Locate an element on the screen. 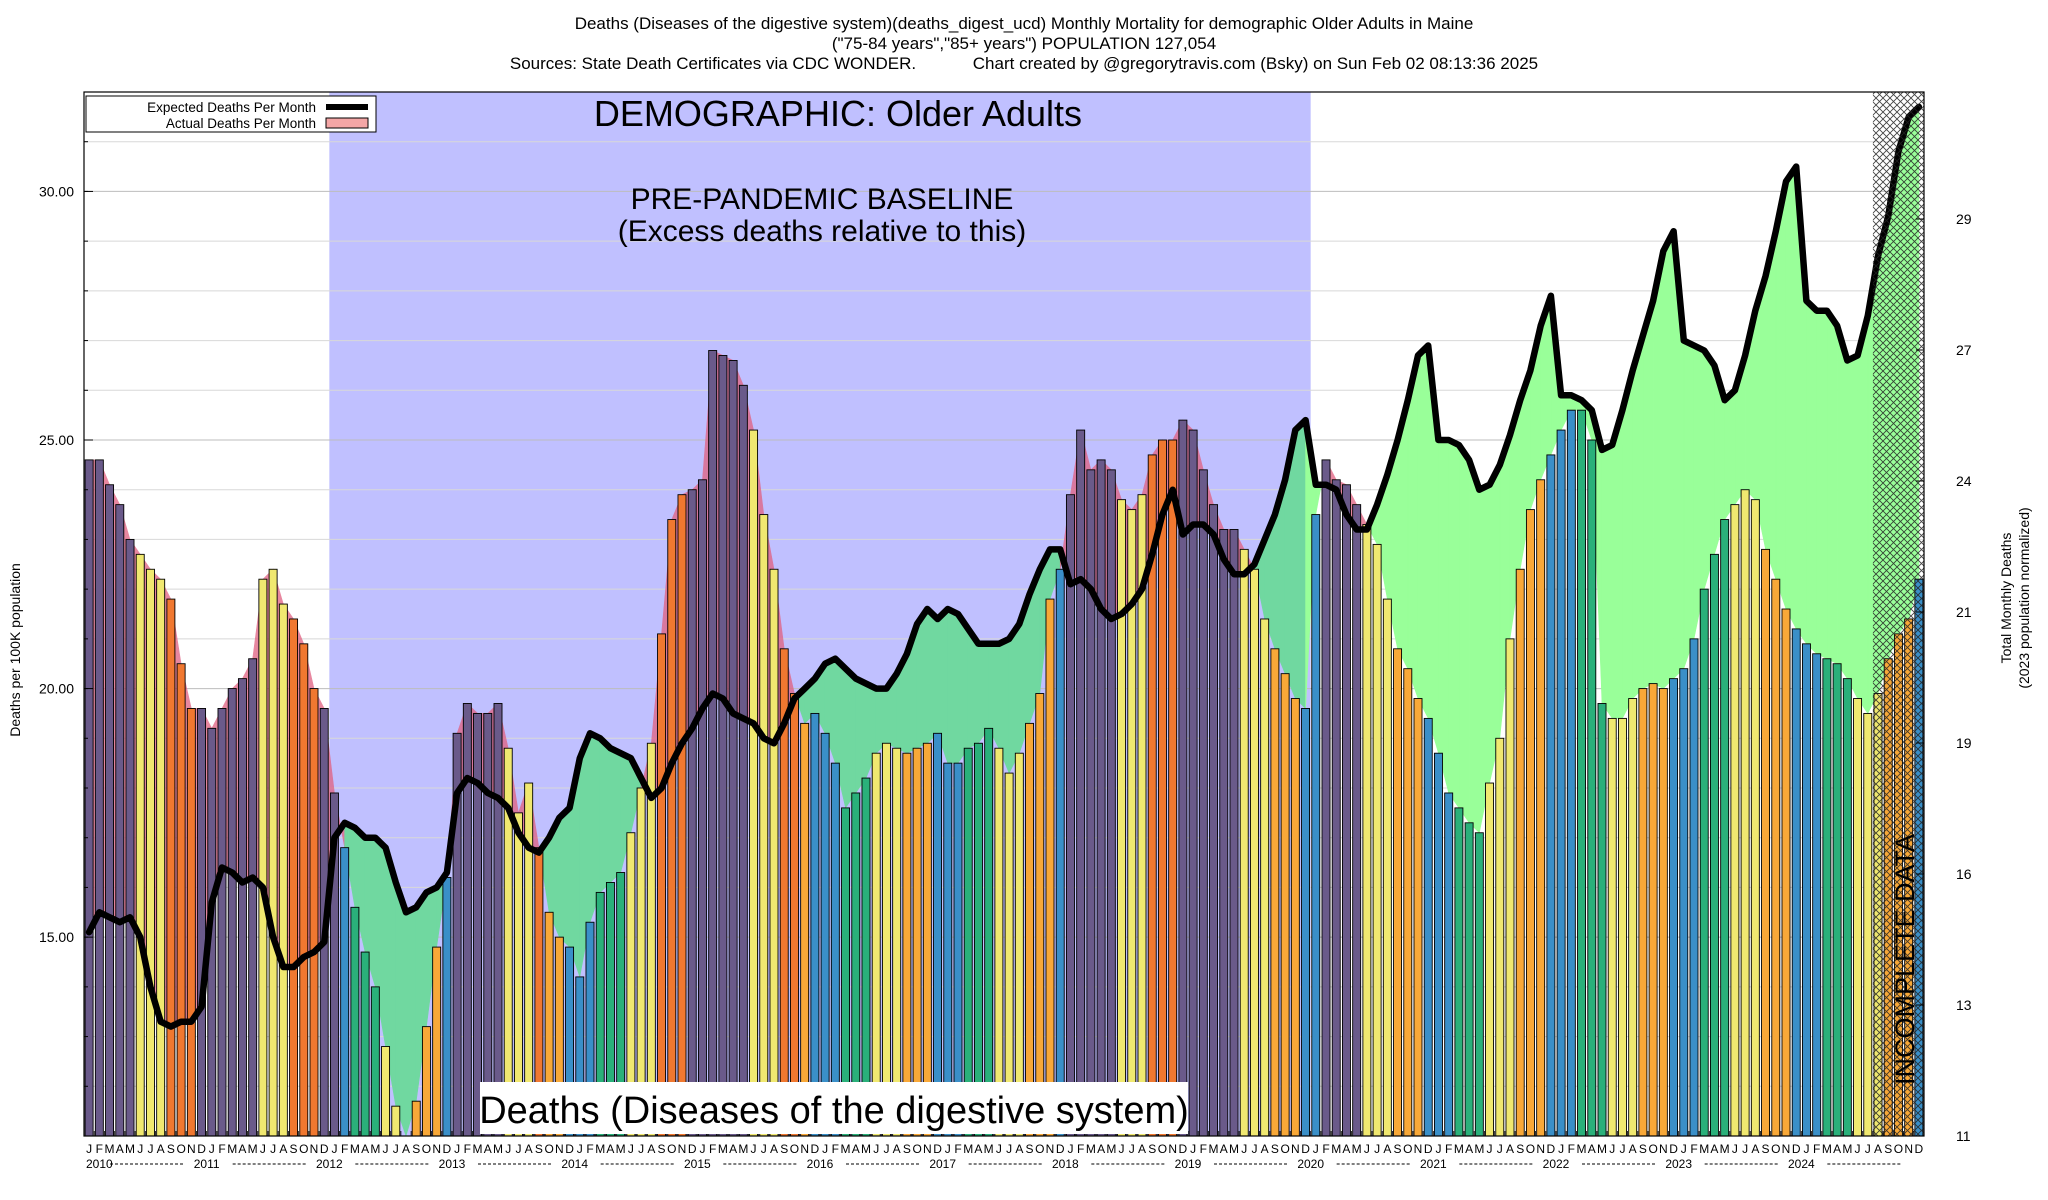 This screenshot has height=1200, width=2048. x-year-label: 2012 is located at coordinates (329, 1164).